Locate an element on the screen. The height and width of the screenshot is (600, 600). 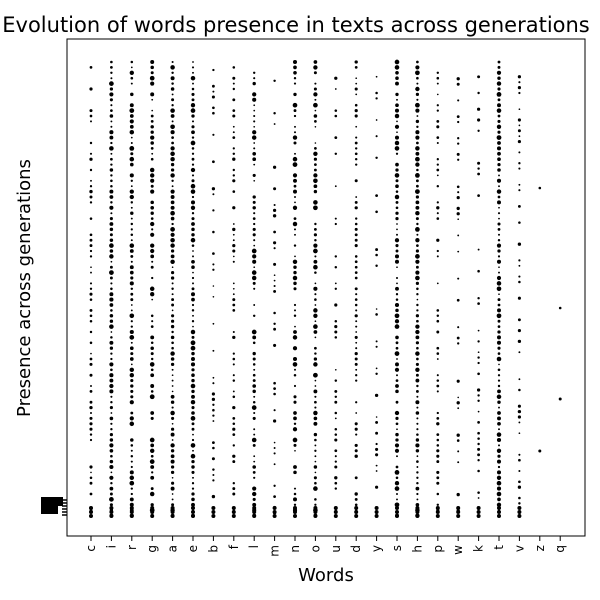
column-u is located at coordinates (335, 297).